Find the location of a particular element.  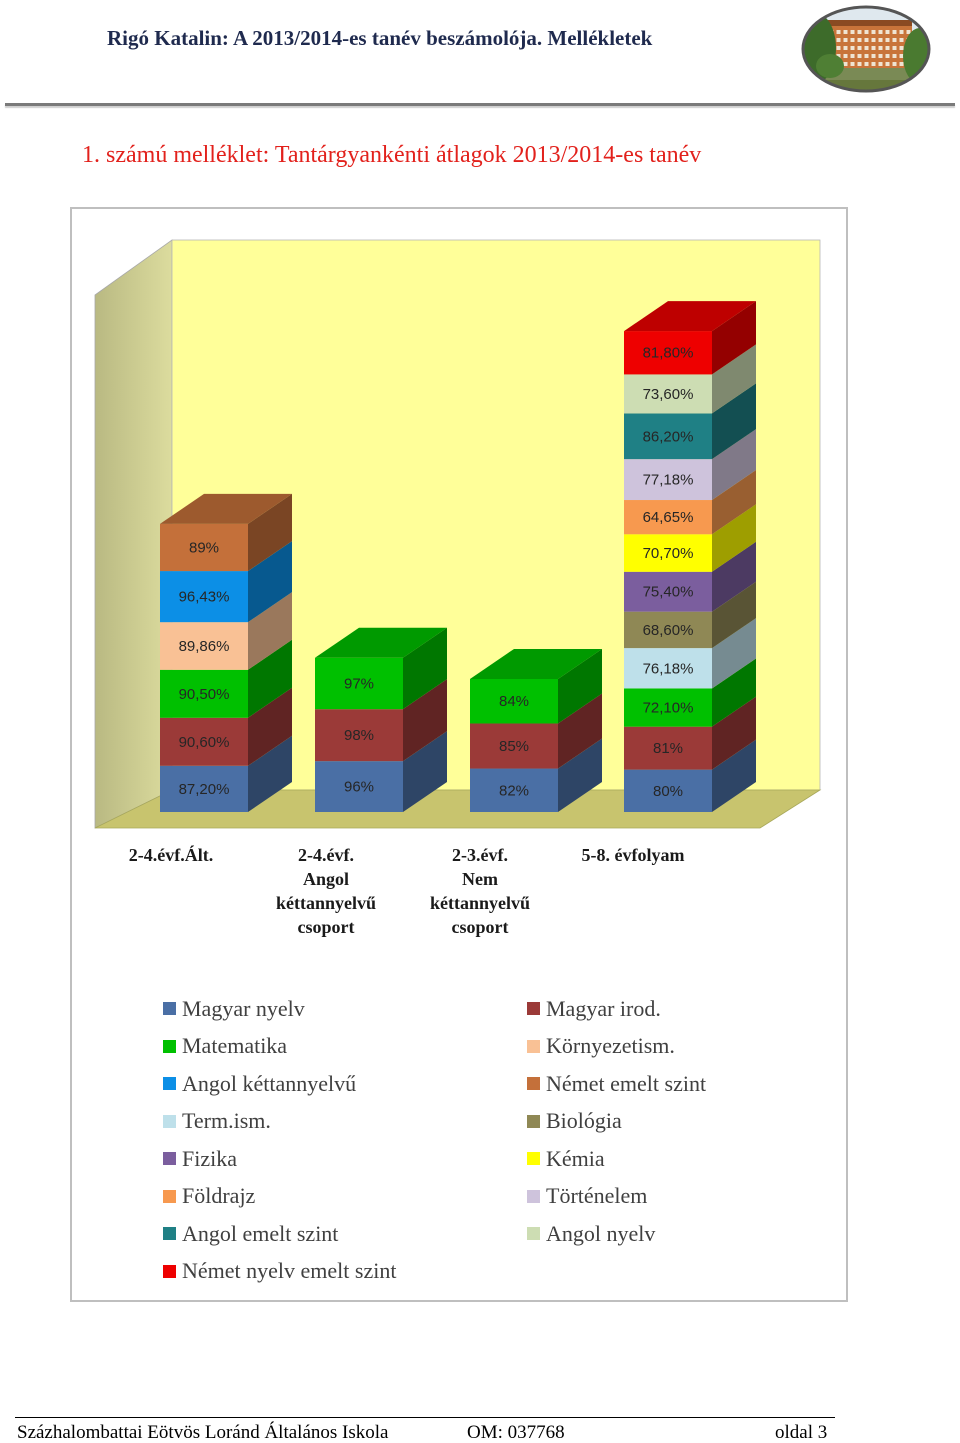

legend-label: Német nyelv emelt szint is located at coordinates (289, 1271).